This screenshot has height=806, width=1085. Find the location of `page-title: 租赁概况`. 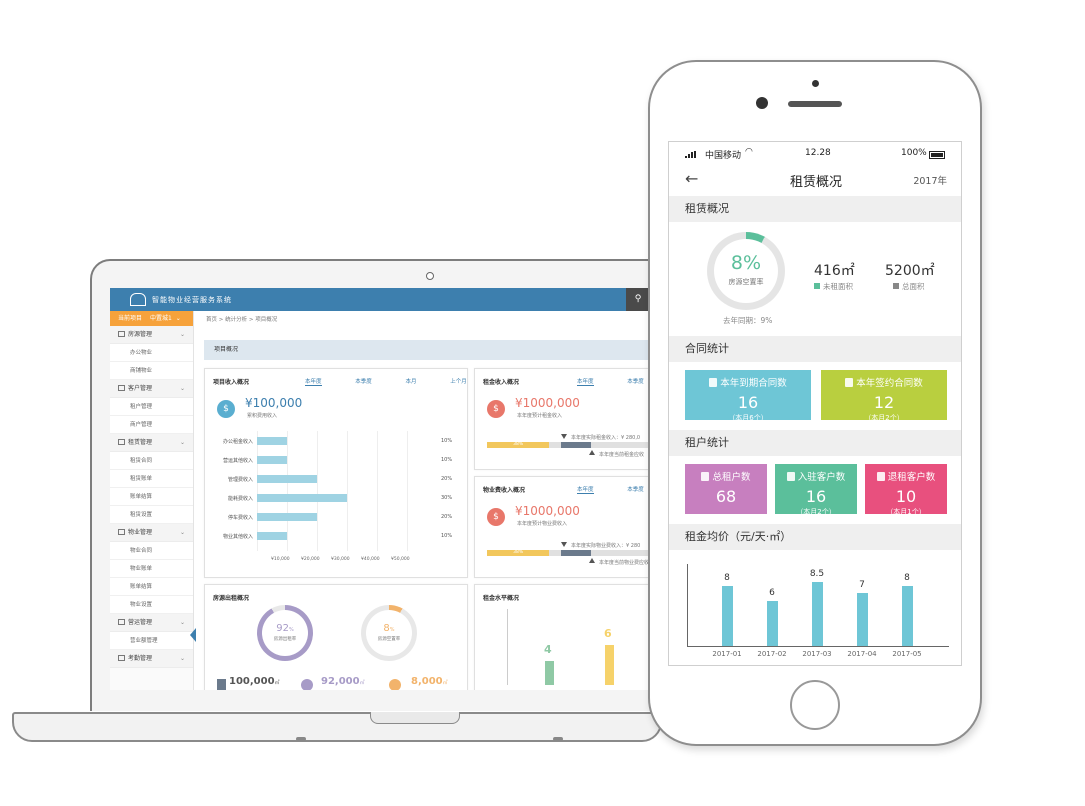

page-title: 租赁概况 is located at coordinates (815, 182).